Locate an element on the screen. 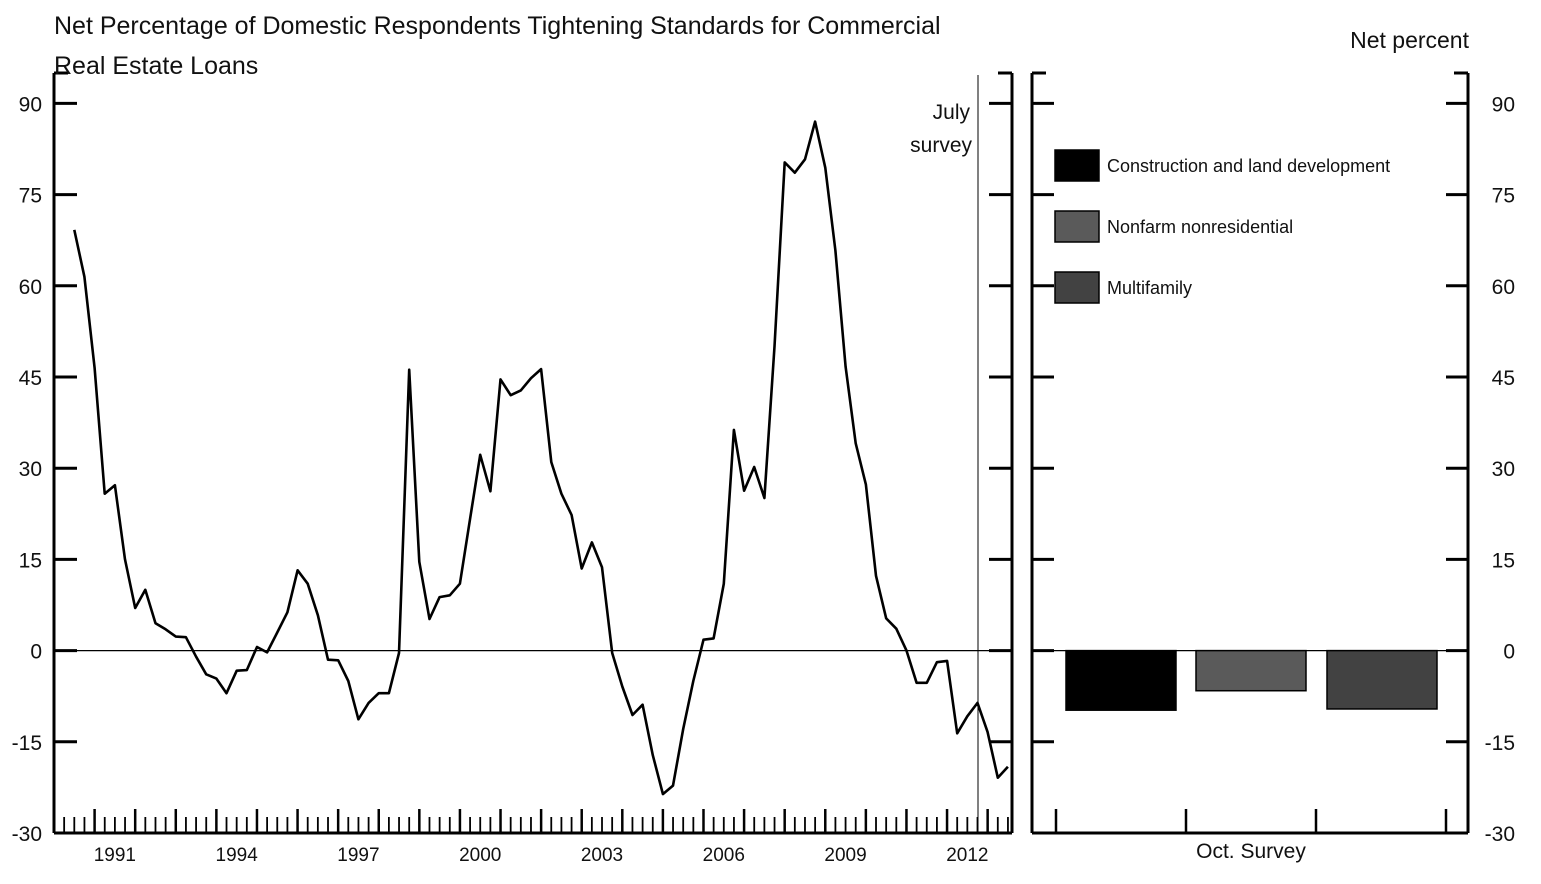  survey-annotation-line-1: July is located at coordinates (952, 112).